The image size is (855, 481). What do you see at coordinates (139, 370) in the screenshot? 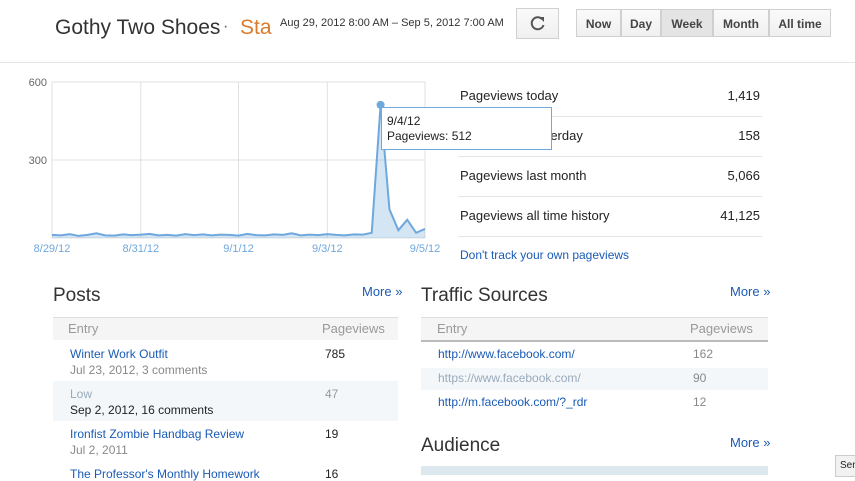
I see `post-meta: Jul 23, 2012, 3 comments` at bounding box center [139, 370].